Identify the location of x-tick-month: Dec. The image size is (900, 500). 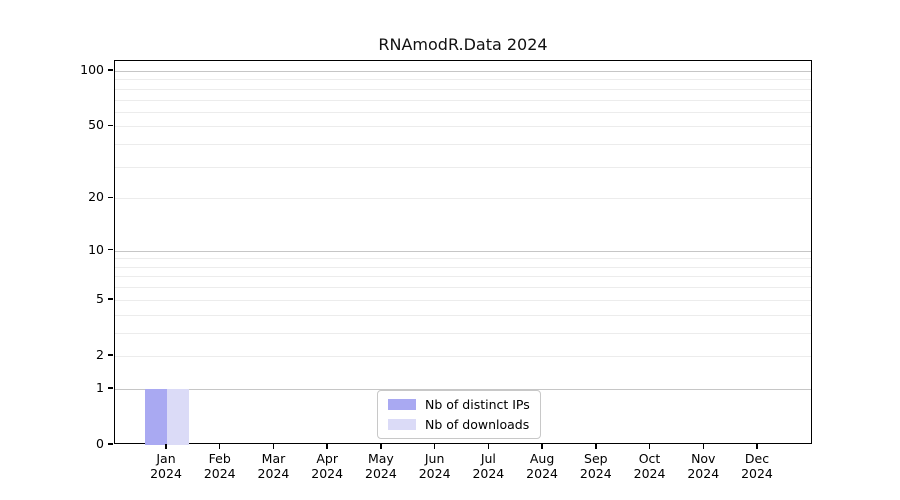
(757, 458).